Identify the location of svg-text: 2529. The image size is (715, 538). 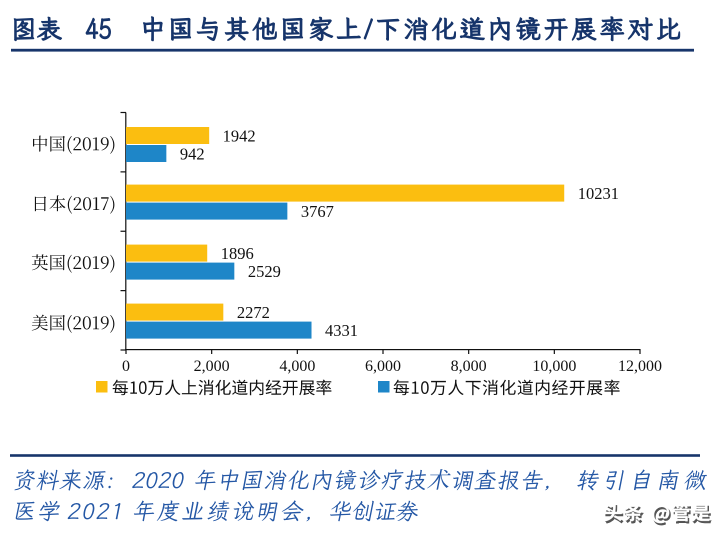
(264, 271).